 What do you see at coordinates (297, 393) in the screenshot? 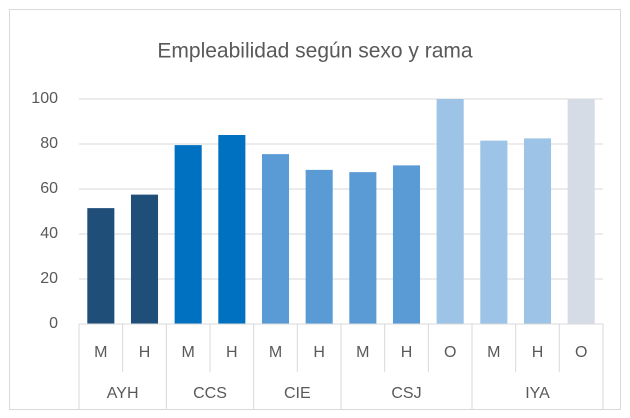
I see `group-label: CIE` at bounding box center [297, 393].